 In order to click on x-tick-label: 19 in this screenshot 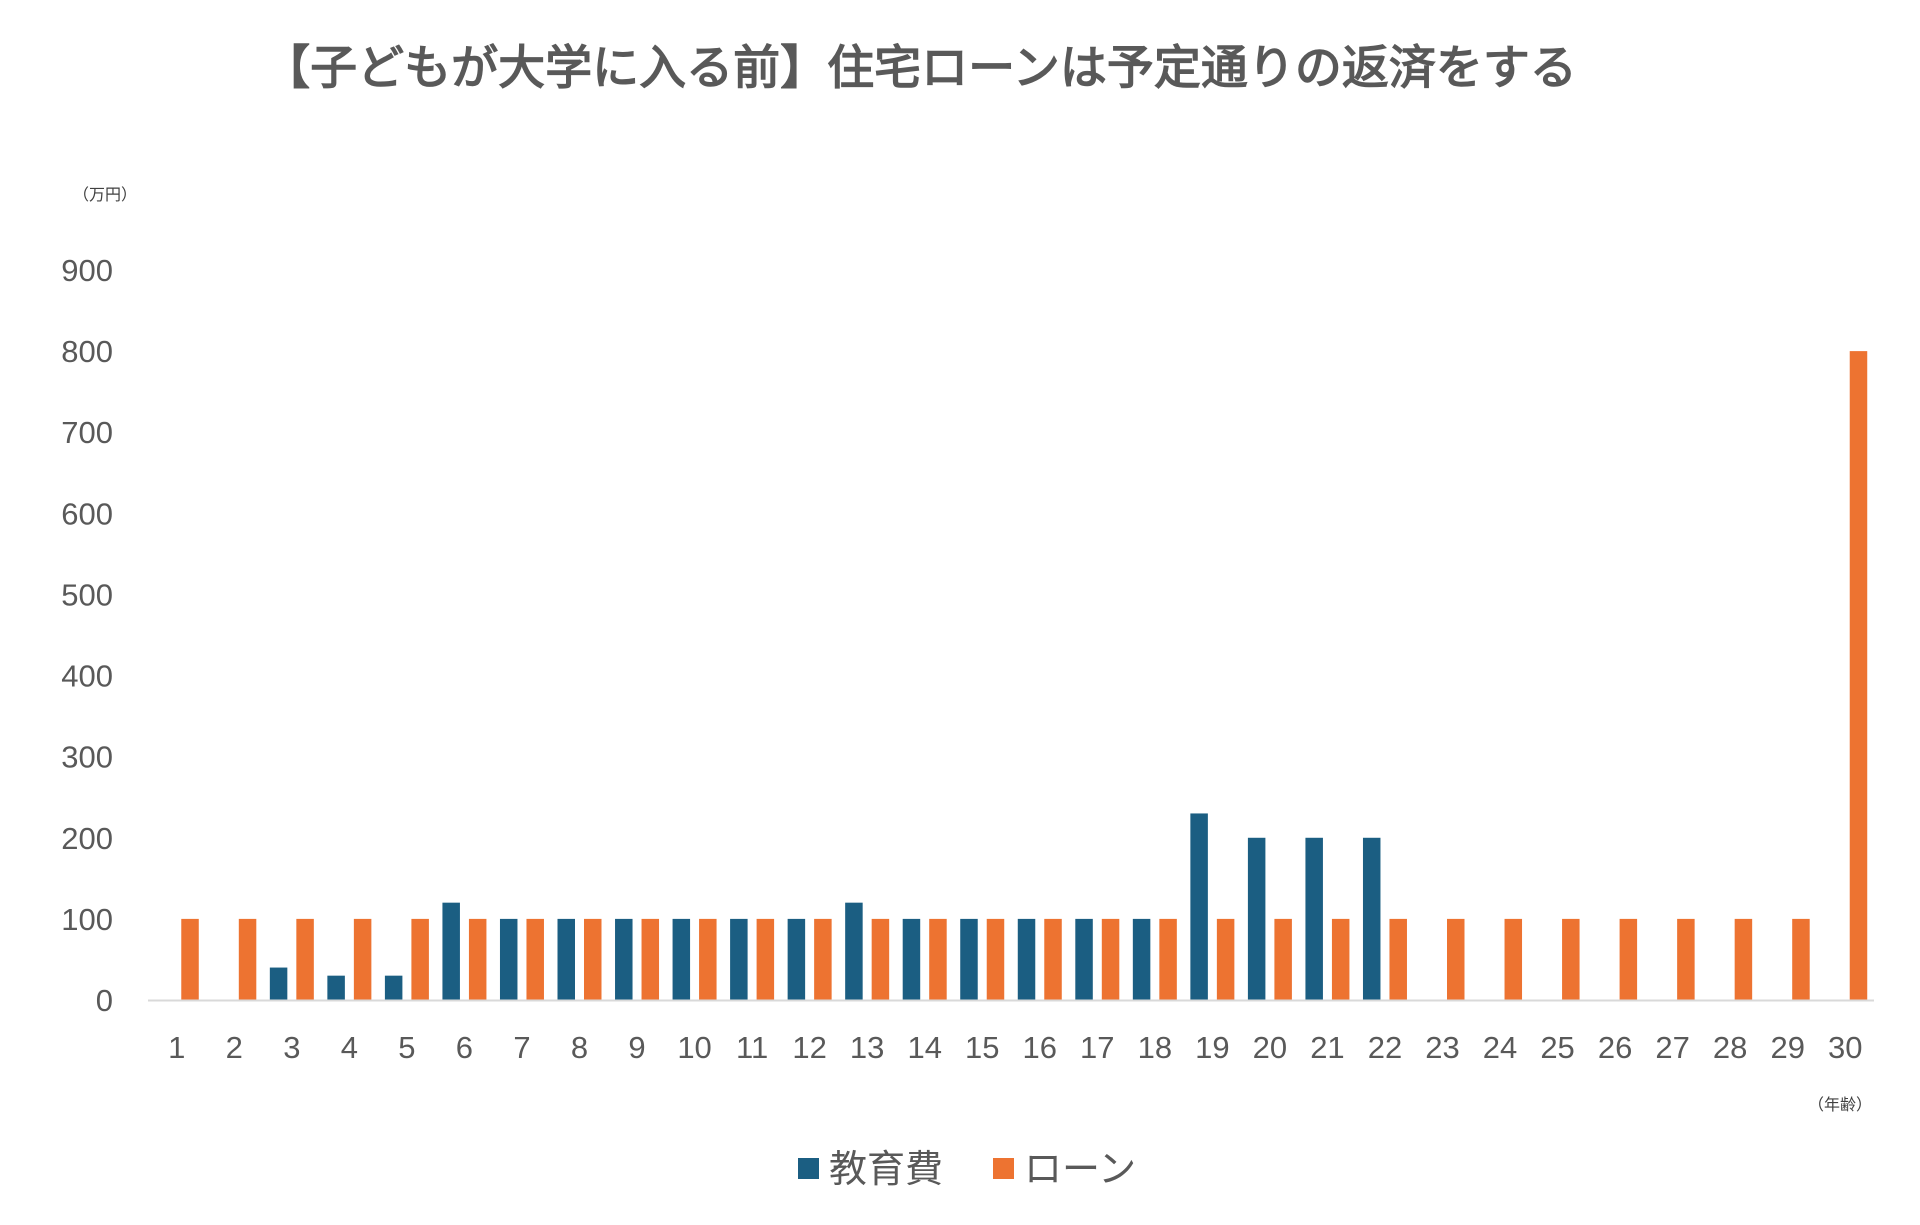, I will do `click(1212, 1047)`.